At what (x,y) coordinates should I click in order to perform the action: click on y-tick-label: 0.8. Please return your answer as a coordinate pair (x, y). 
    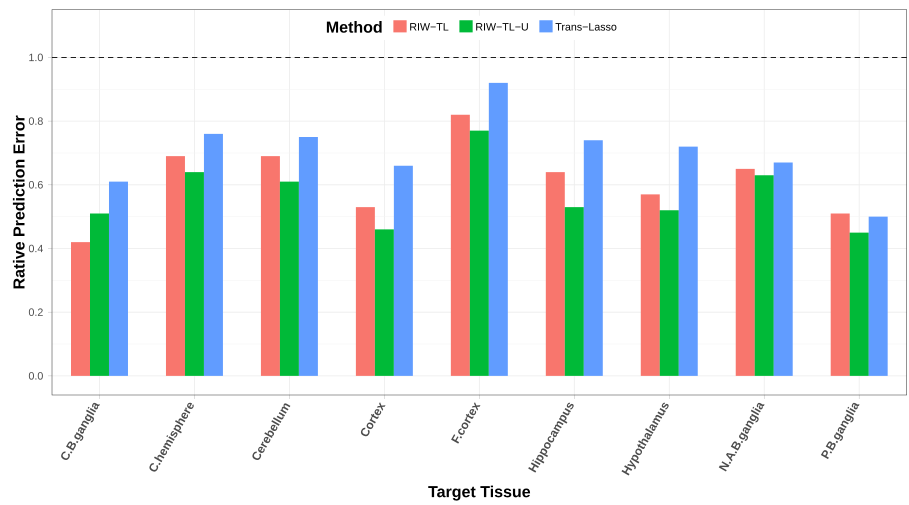
    Looking at the image, I should click on (35, 121).